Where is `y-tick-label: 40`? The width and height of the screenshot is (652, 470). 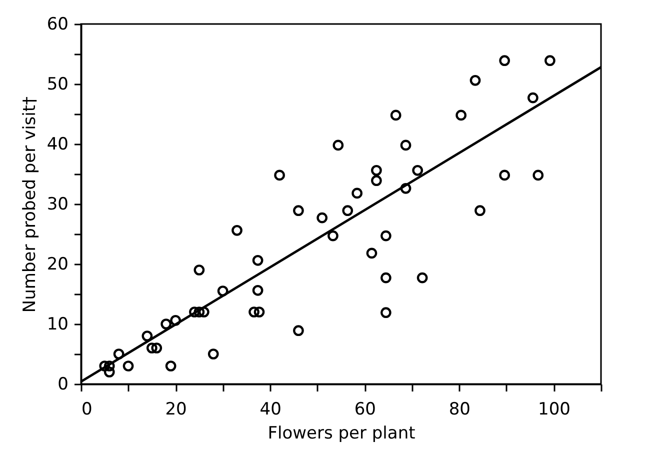 y-tick-label: 40 is located at coordinates (57, 144).